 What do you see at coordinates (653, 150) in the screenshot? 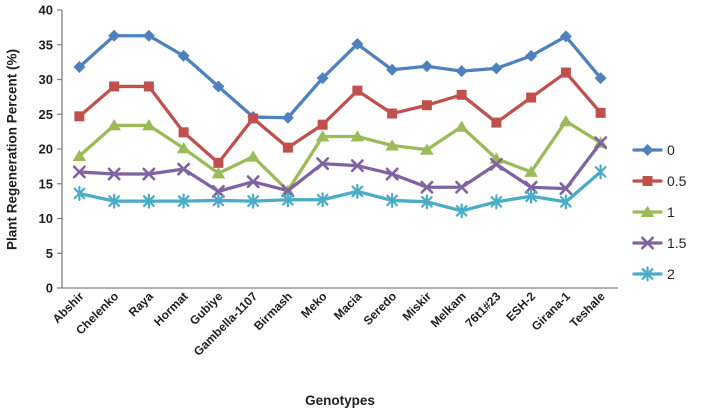
I see `legend-item-0: 0` at bounding box center [653, 150].